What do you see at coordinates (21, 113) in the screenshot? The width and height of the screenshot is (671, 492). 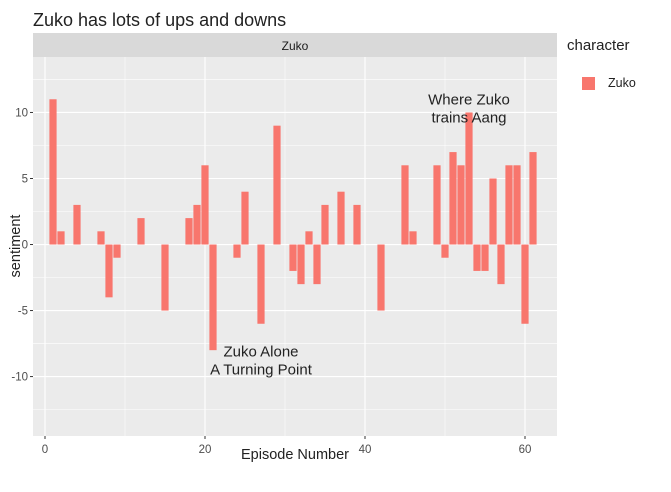 I see `y-tick-label: 10` at bounding box center [21, 113].